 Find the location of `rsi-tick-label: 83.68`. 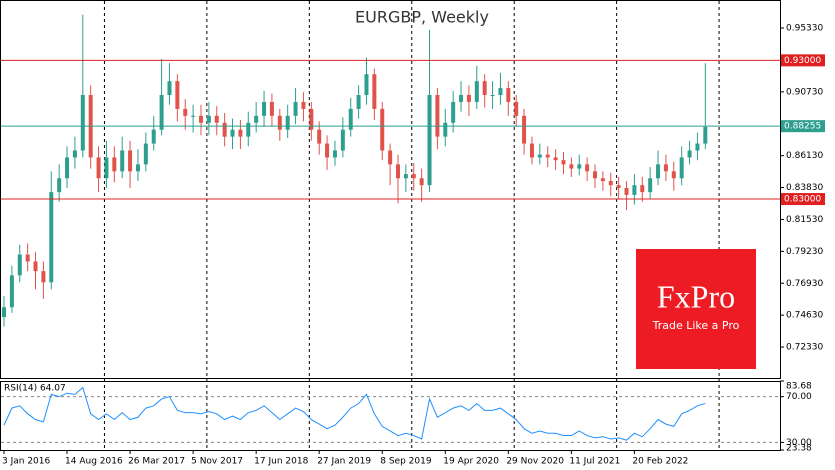

rsi-tick-label: 83.68 is located at coordinates (799, 387).